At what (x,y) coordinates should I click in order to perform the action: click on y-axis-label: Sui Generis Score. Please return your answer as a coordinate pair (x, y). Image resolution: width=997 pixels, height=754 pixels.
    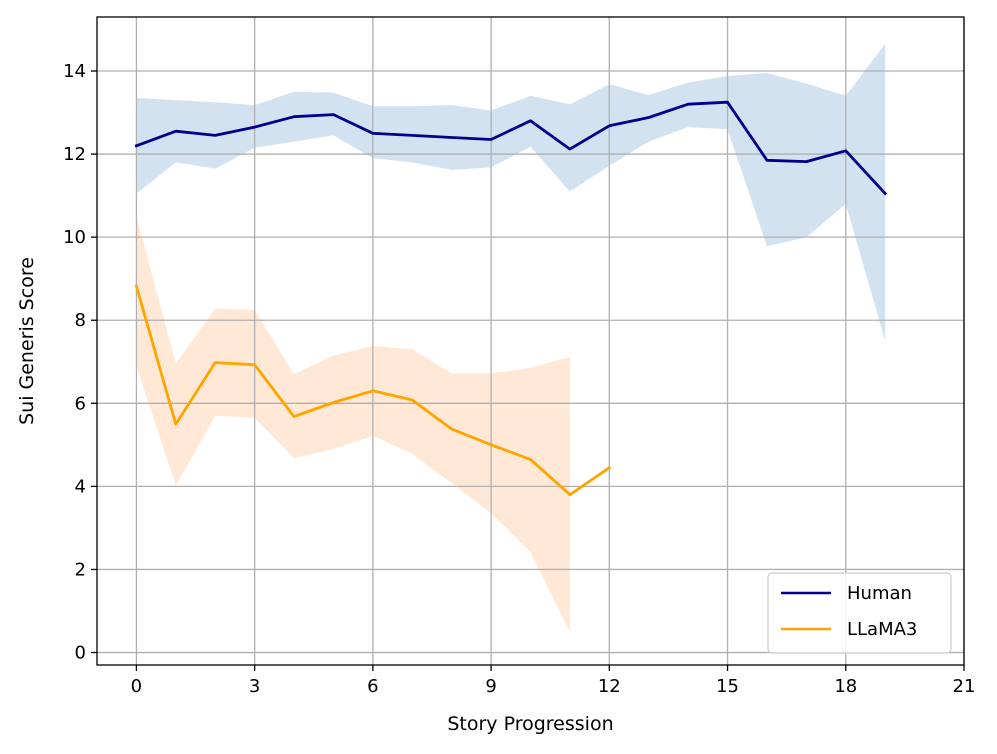
    Looking at the image, I should click on (27, 341).